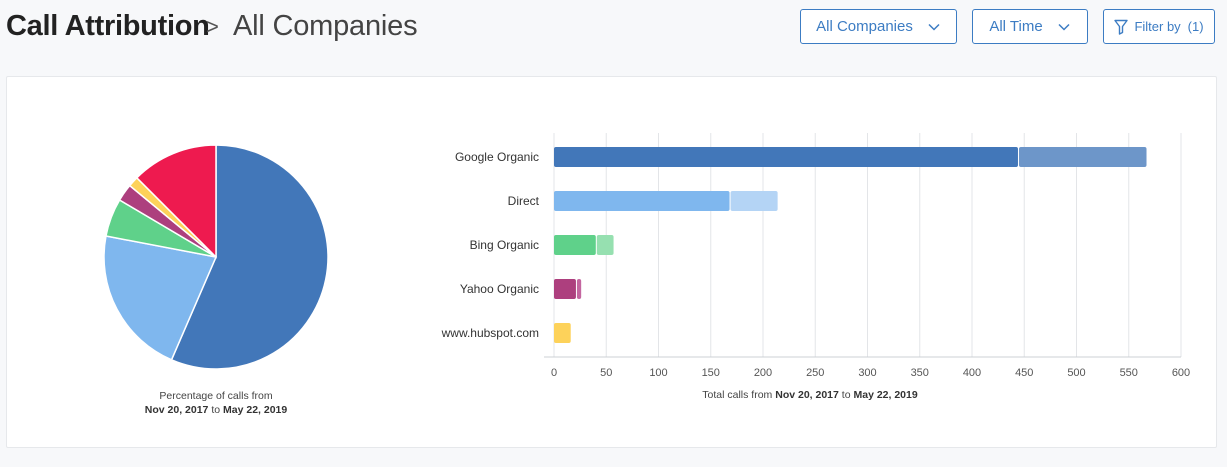 This screenshot has width=1227, height=467. What do you see at coordinates (108, 26) in the screenshot?
I see `page-title: Call Attribution` at bounding box center [108, 26].